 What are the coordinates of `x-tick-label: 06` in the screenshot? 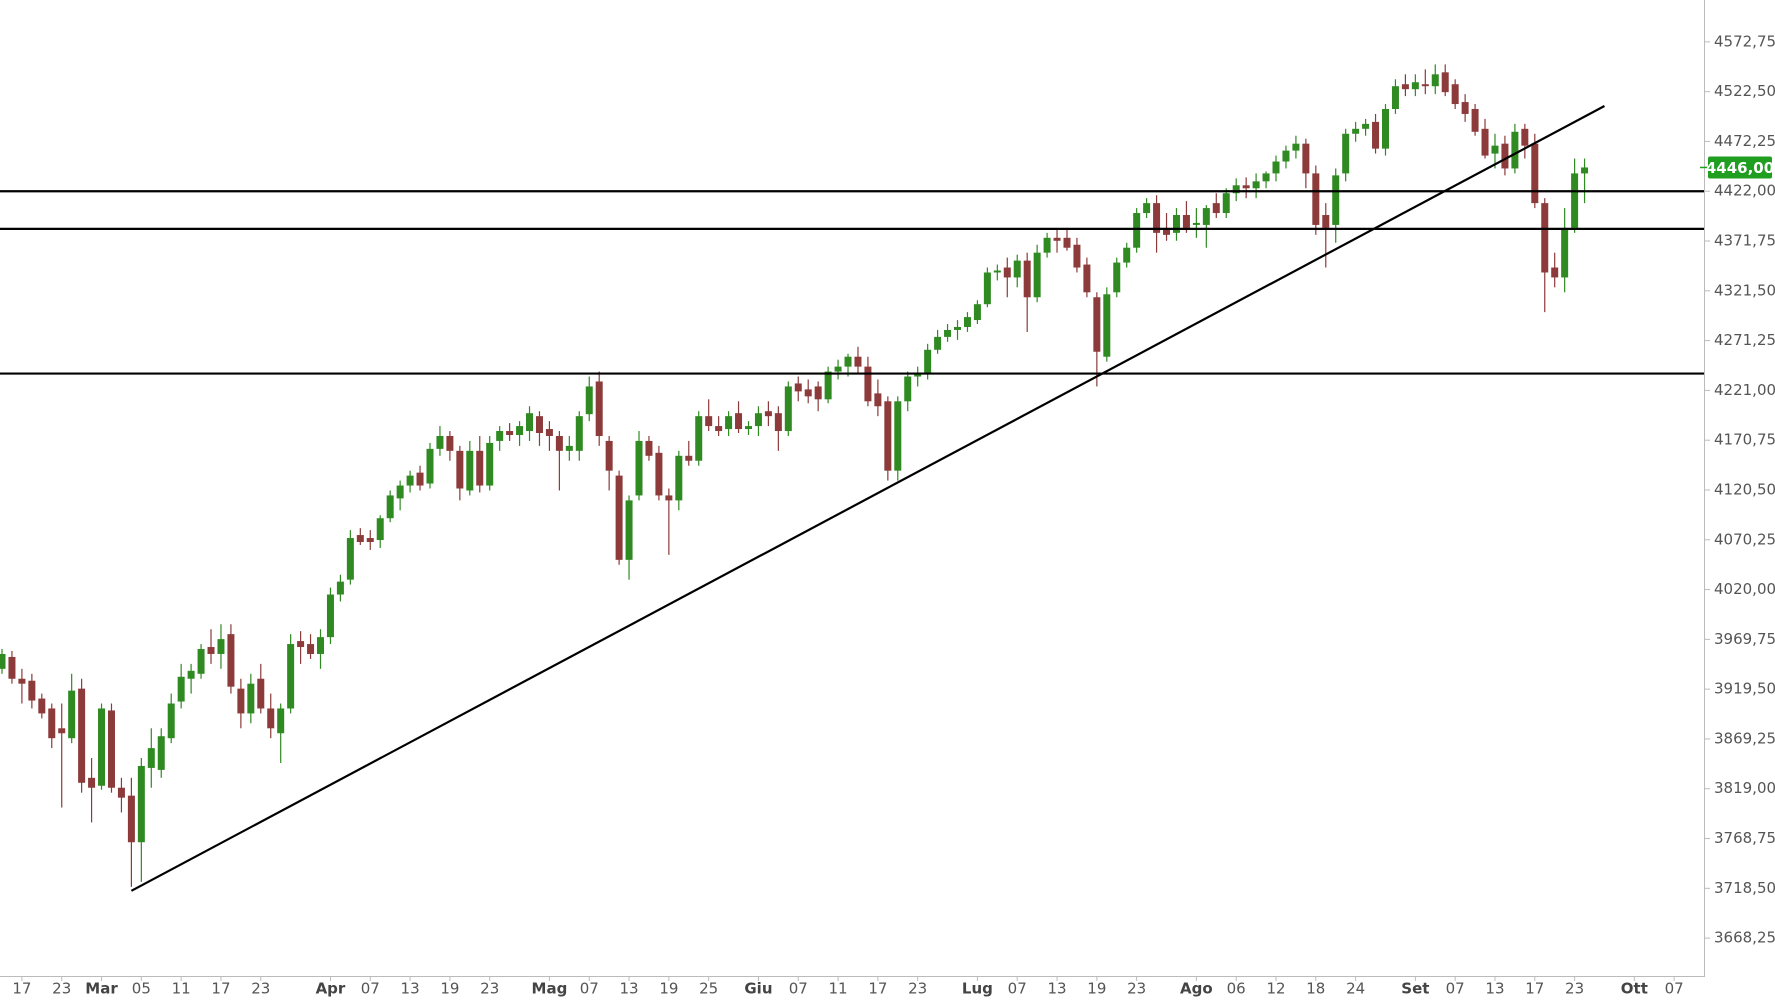 It's located at (1236, 989).